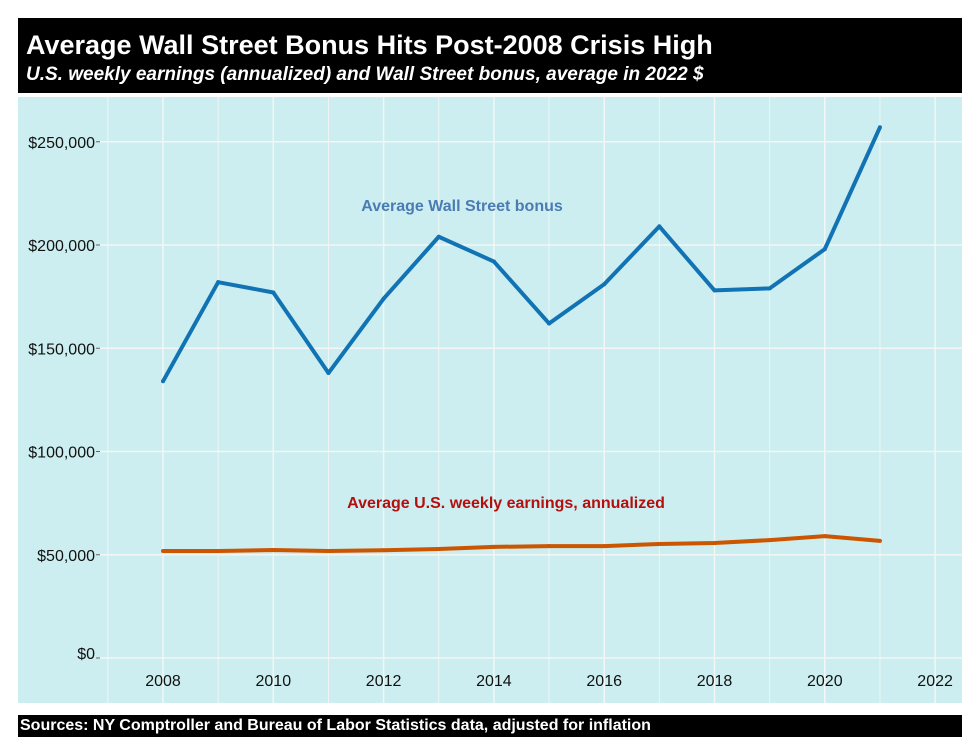  What do you see at coordinates (66, 556) in the screenshot?
I see `y-tick-label: $50,000` at bounding box center [66, 556].